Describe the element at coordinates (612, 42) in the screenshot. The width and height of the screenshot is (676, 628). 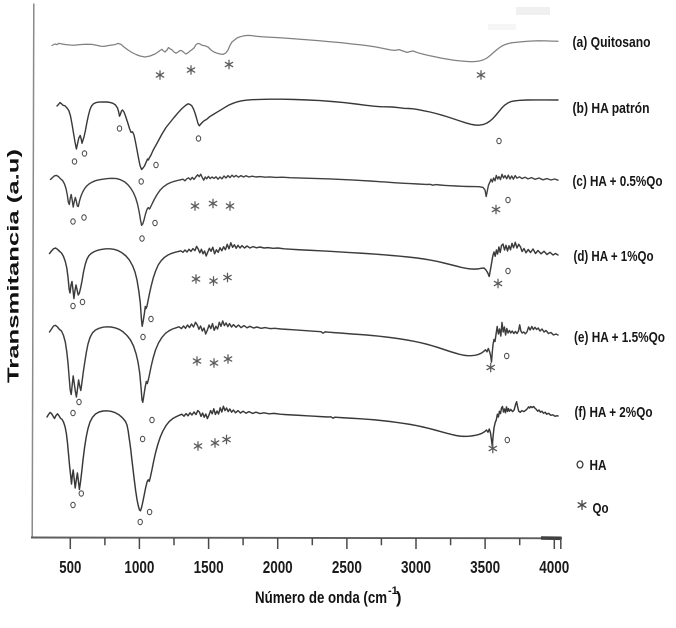
I see `svg-text: (a) Quitosano` at that location.